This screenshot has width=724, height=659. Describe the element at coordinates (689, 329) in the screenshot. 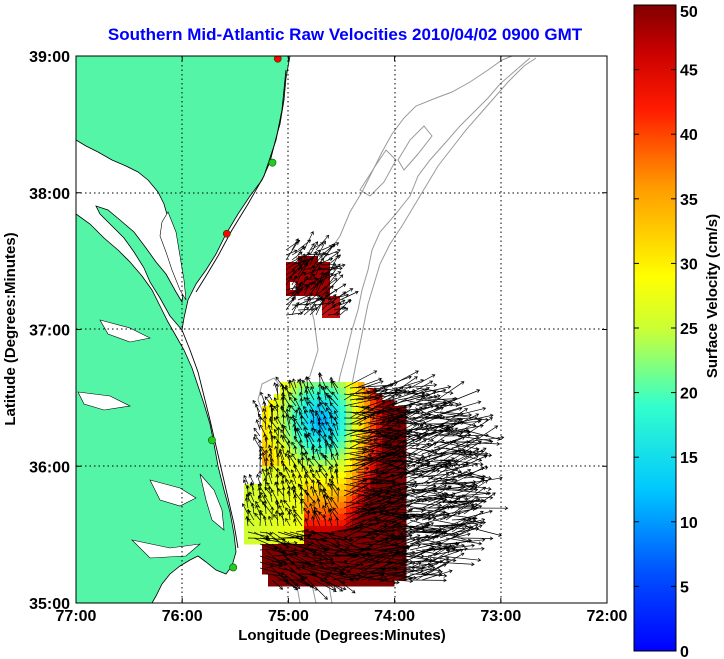

I see `colorbar-tick-label: 25` at that location.